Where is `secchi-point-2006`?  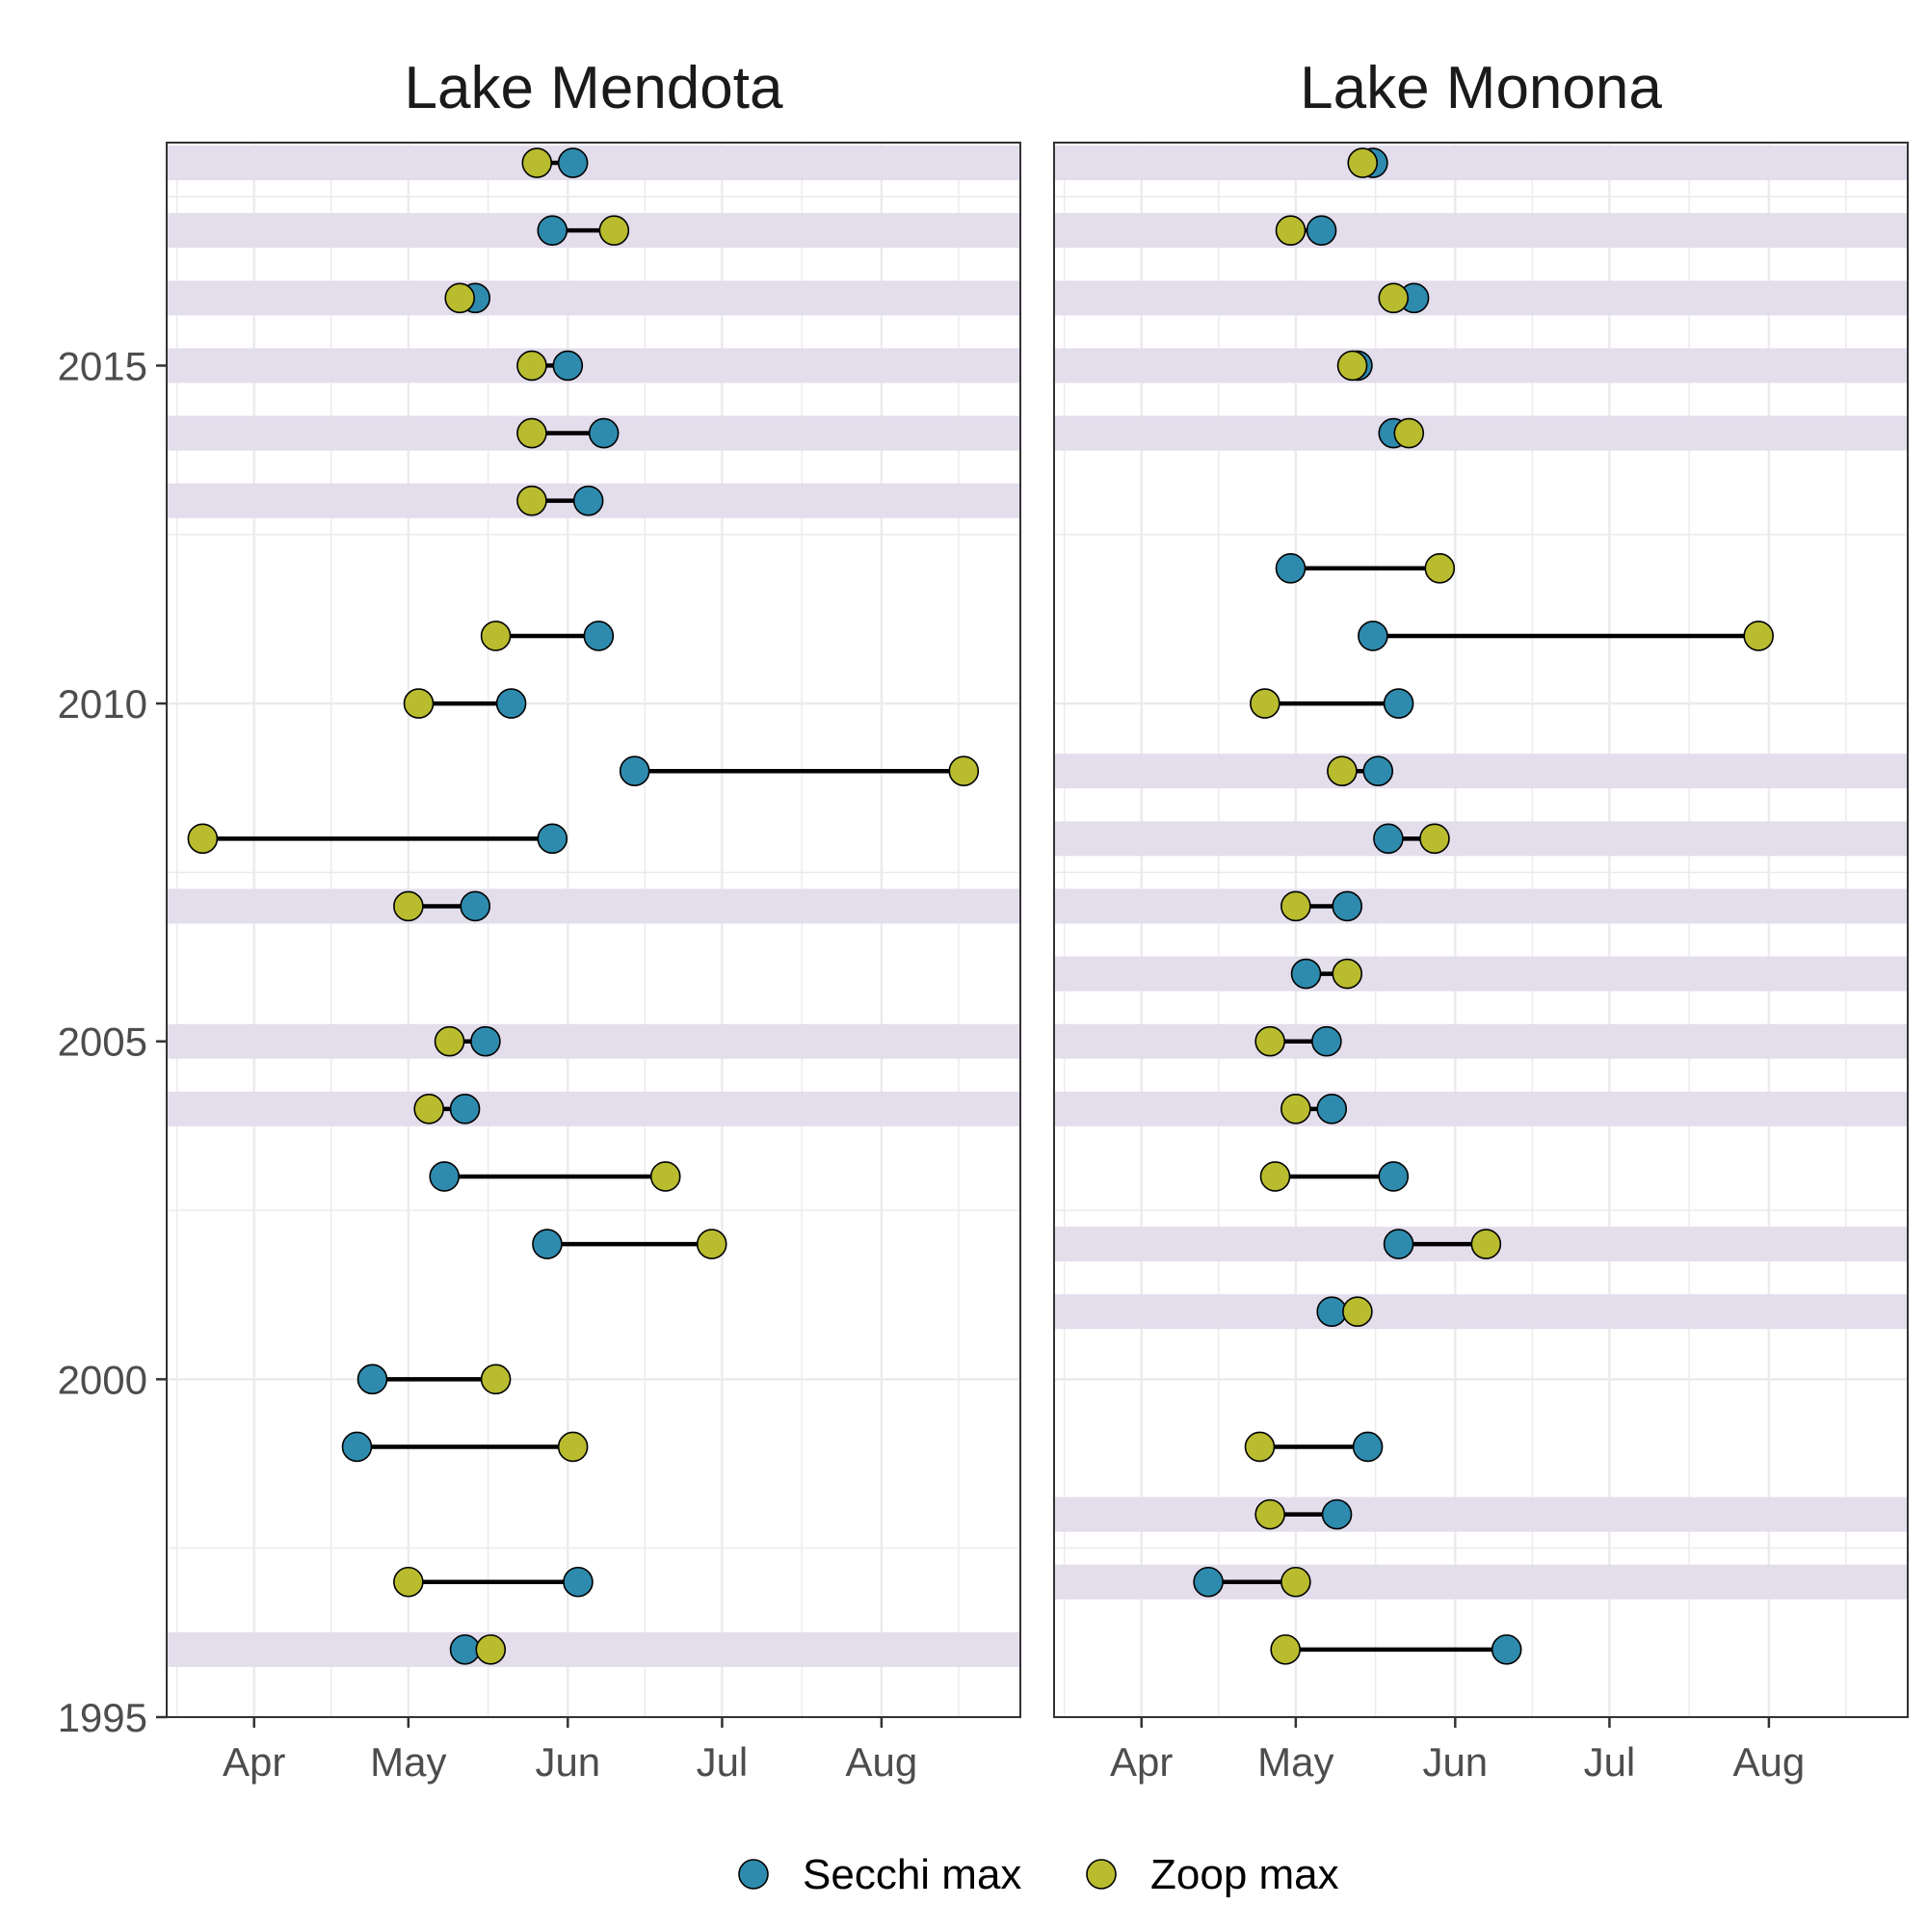
secchi-point-2006 is located at coordinates (1306, 974).